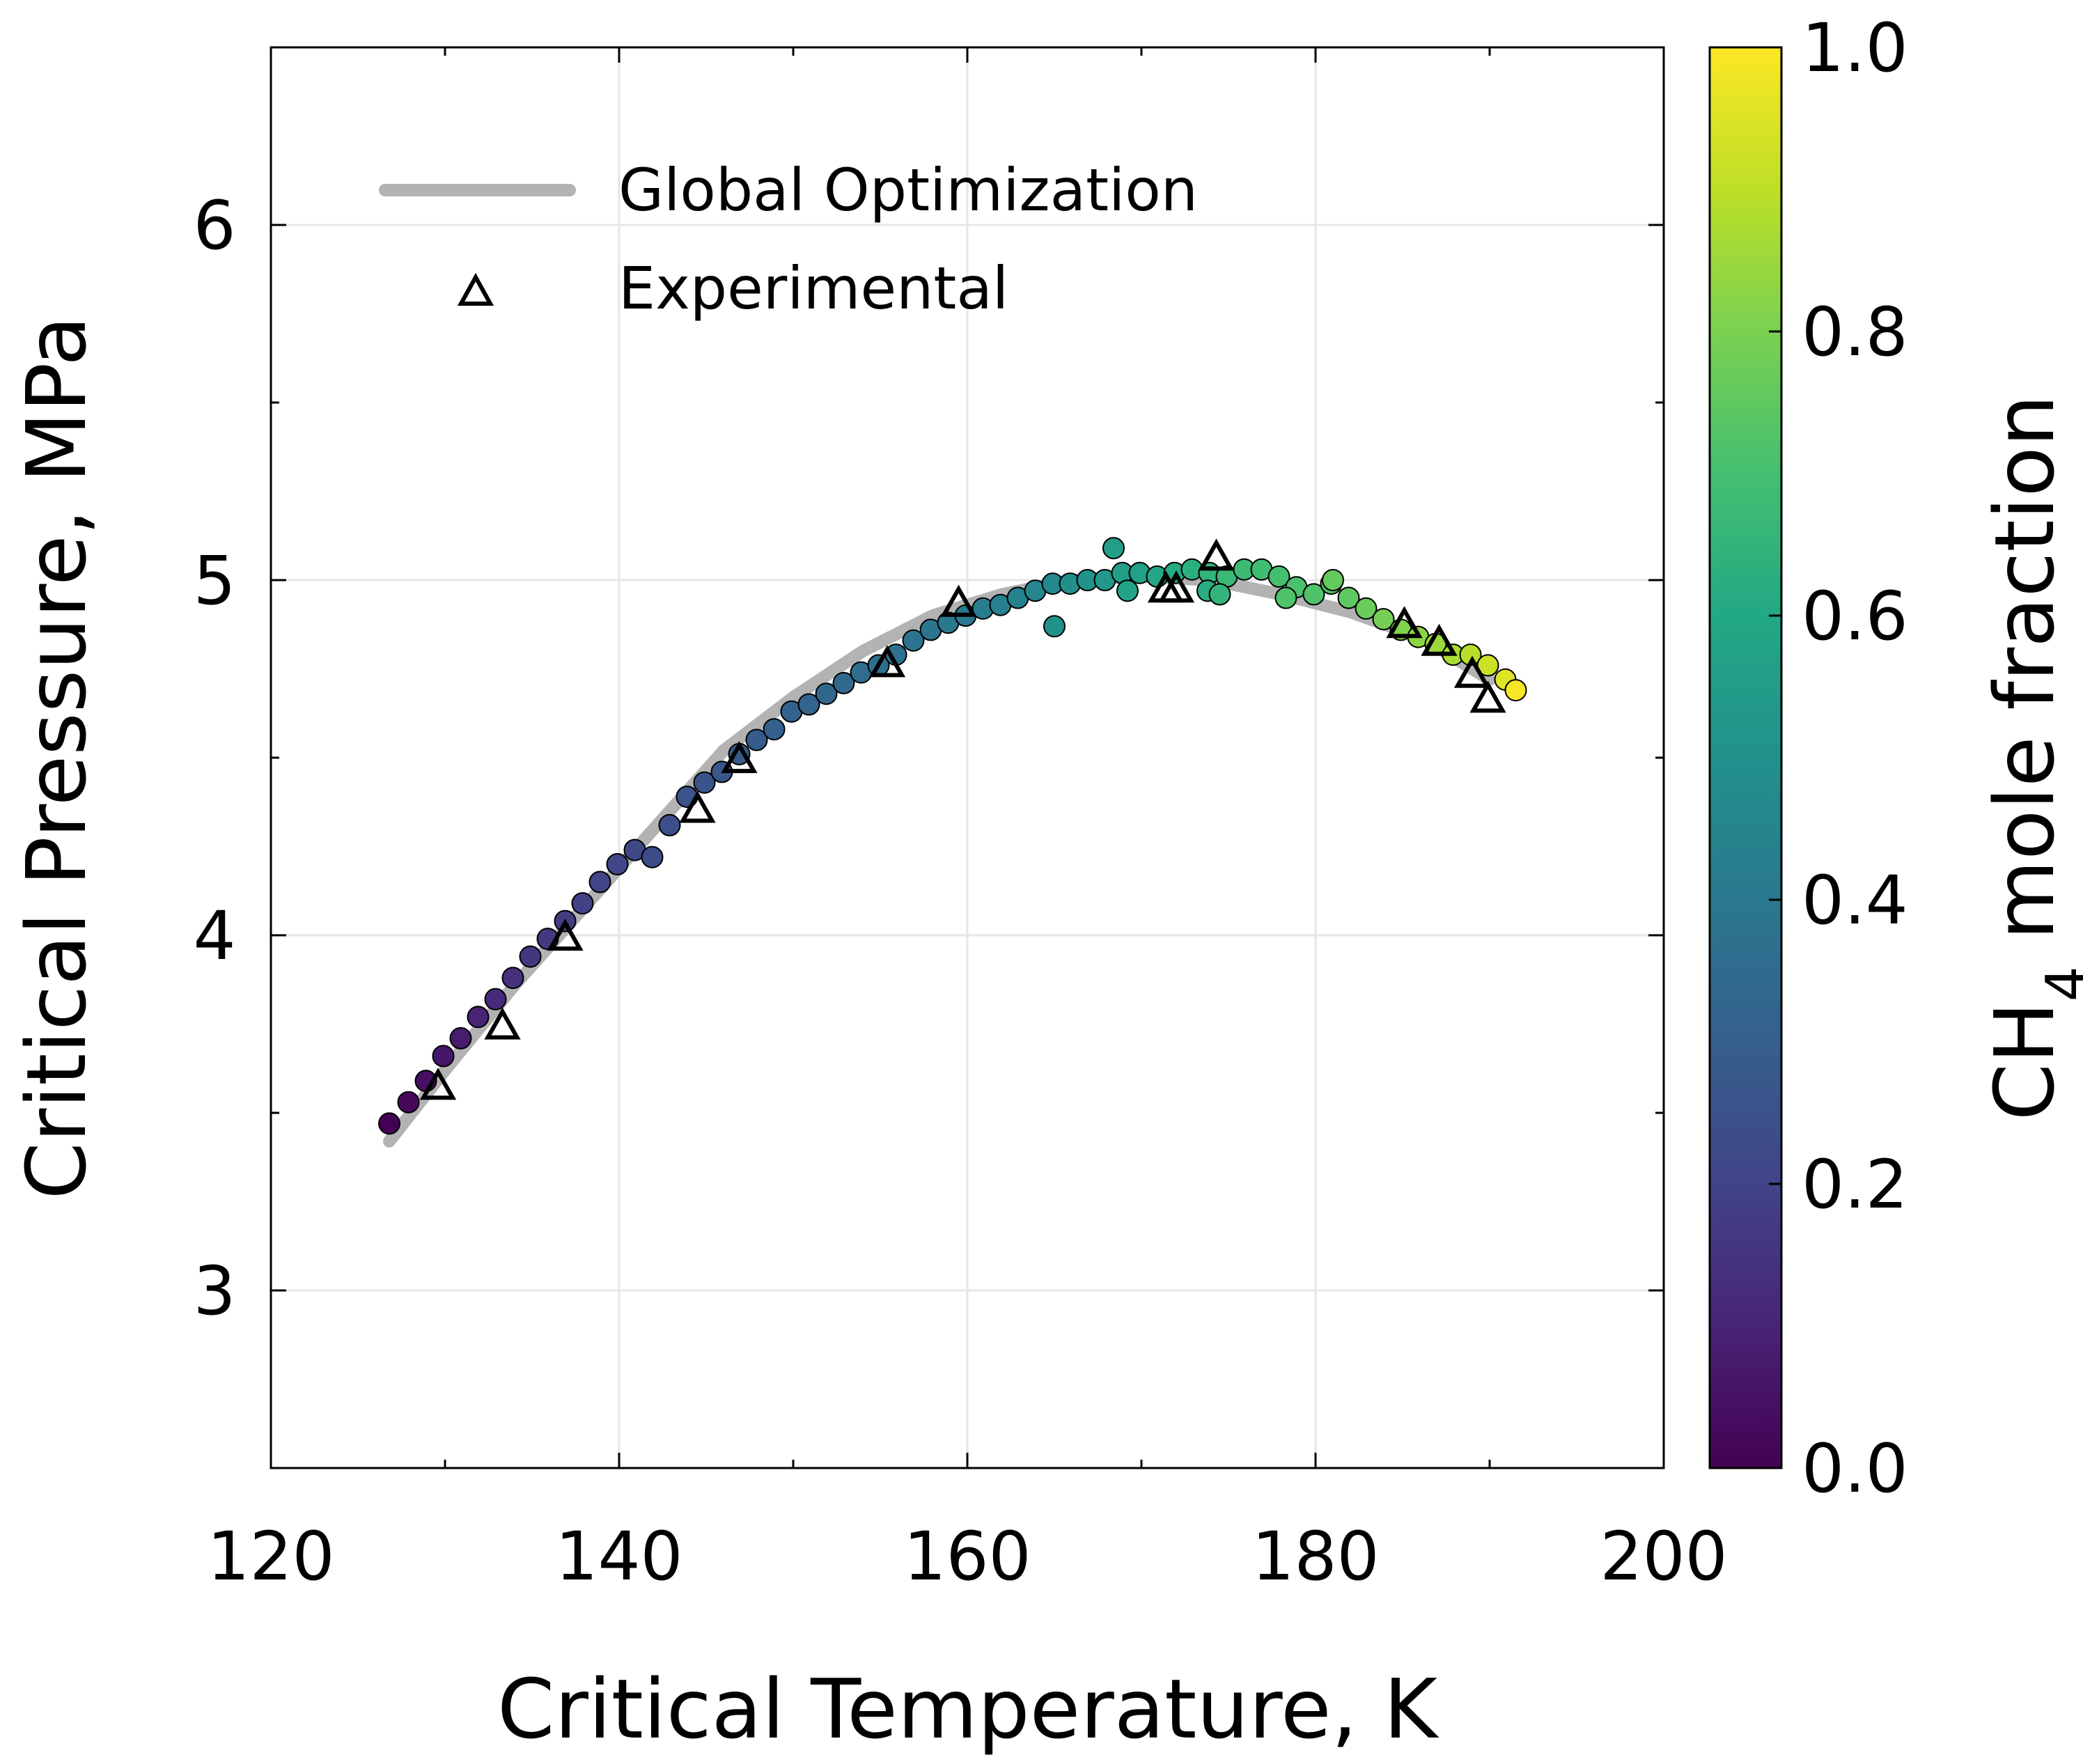 The width and height of the screenshot is (2083, 1764). I want to click on x-tick-label: 160, so click(967, 1556).